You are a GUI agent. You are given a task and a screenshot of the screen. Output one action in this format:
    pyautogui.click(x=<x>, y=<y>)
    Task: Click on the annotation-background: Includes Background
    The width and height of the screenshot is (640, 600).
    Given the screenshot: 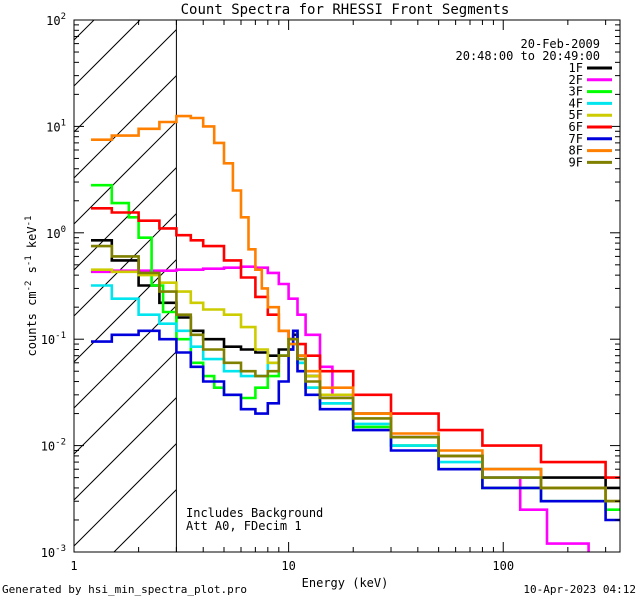 What is the action you would take?
    pyautogui.click(x=254, y=513)
    